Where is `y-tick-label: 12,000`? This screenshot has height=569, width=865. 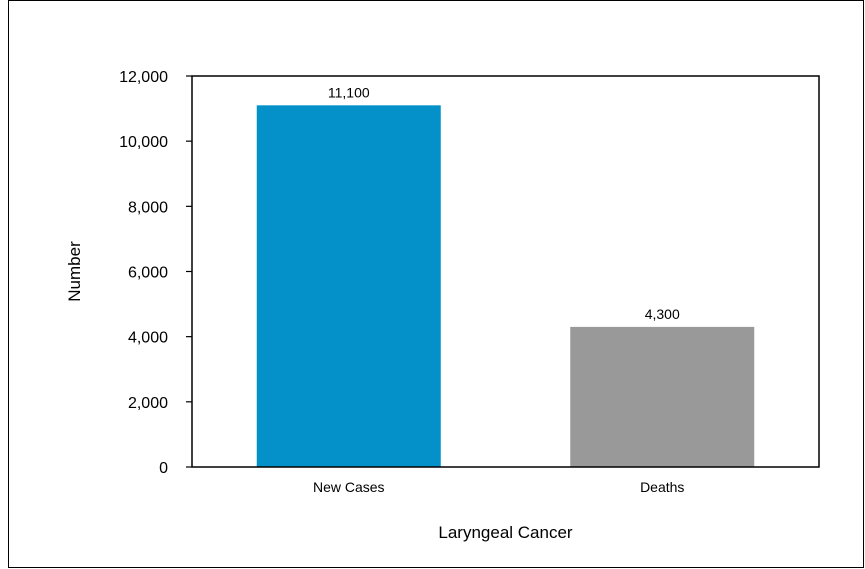 y-tick-label: 12,000 is located at coordinates (143, 77).